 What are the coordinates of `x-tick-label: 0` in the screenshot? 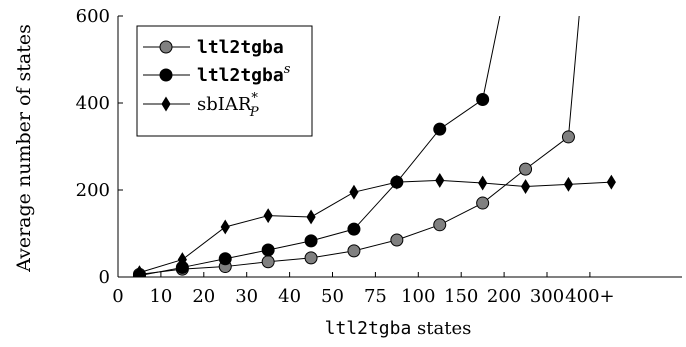 It's located at (117, 296).